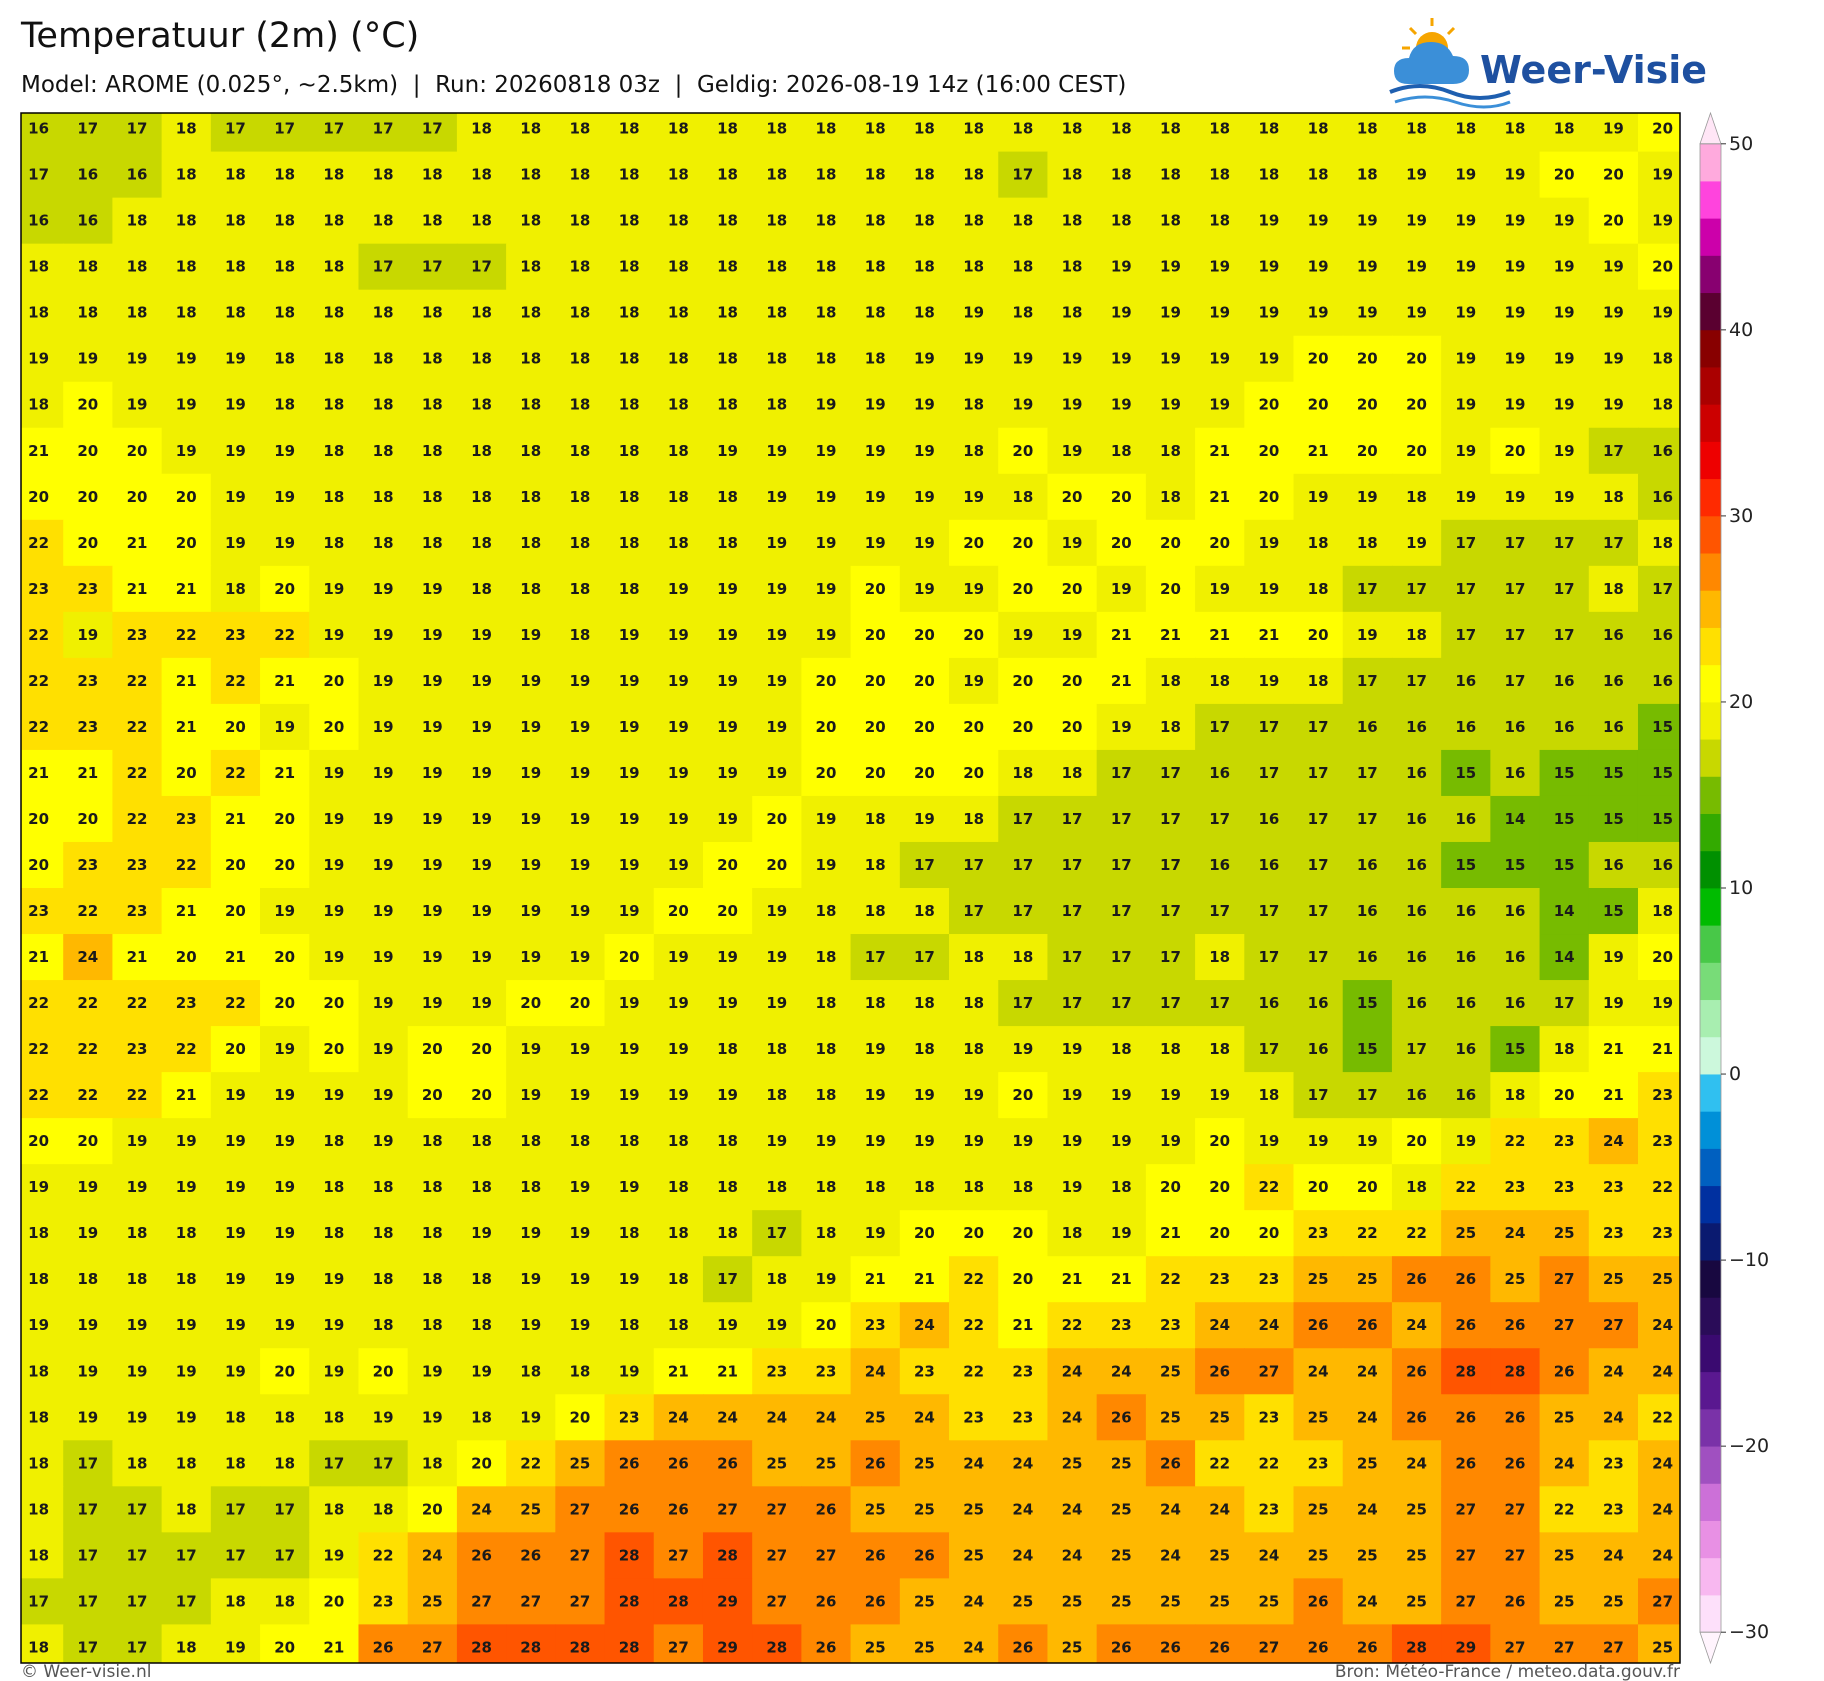 The image size is (1824, 1681). I want to click on temperature-label: 23, so click(87, 589).